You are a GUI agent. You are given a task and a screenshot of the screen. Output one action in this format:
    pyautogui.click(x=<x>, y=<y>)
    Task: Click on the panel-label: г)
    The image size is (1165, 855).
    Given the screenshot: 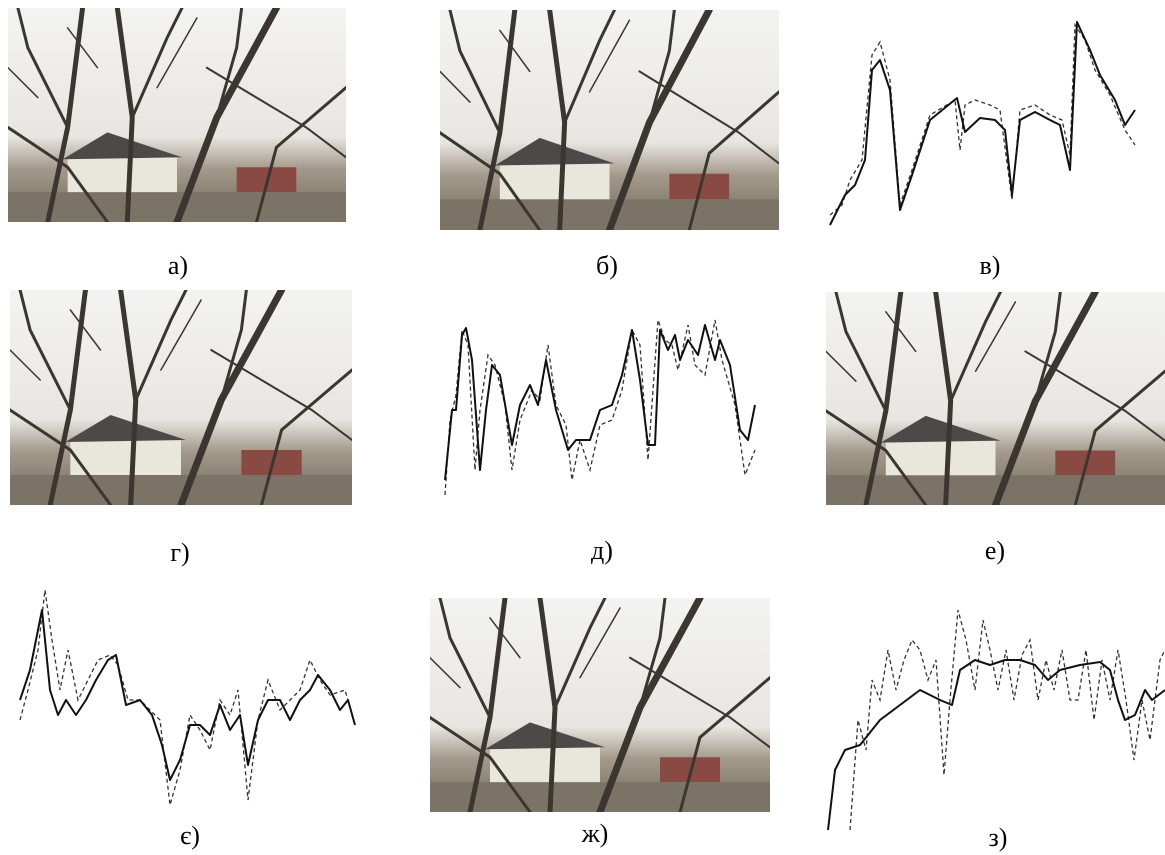 What is the action you would take?
    pyautogui.click(x=179, y=552)
    